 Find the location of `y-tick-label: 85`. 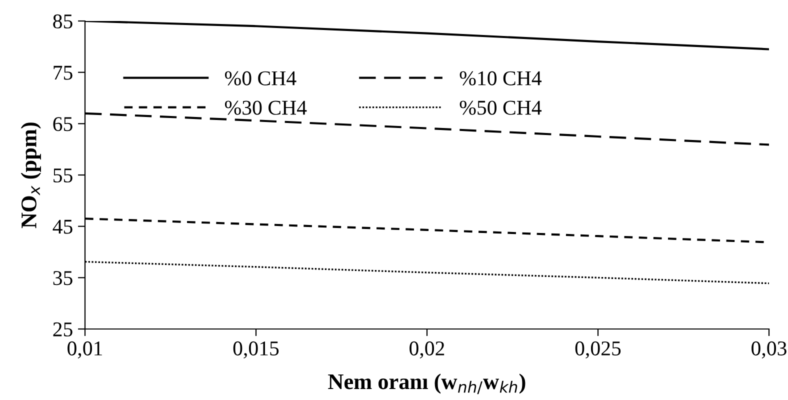

y-tick-label: 85 is located at coordinates (62, 21).